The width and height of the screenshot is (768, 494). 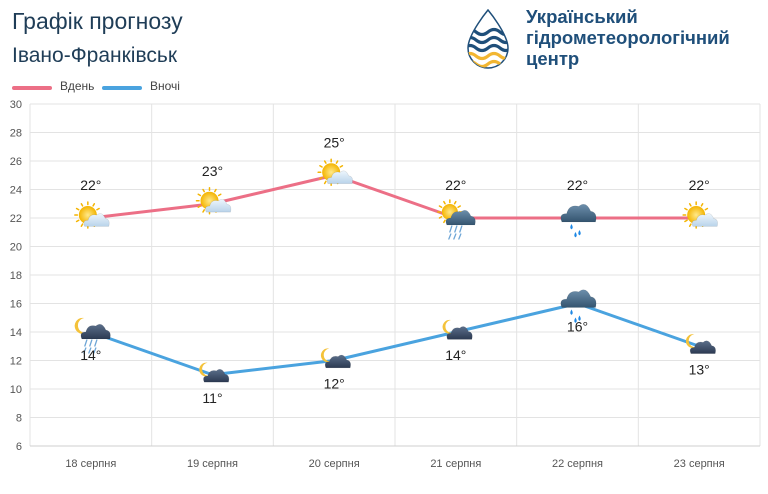 I want to click on y-tick-label: 22, so click(x=16, y=219).